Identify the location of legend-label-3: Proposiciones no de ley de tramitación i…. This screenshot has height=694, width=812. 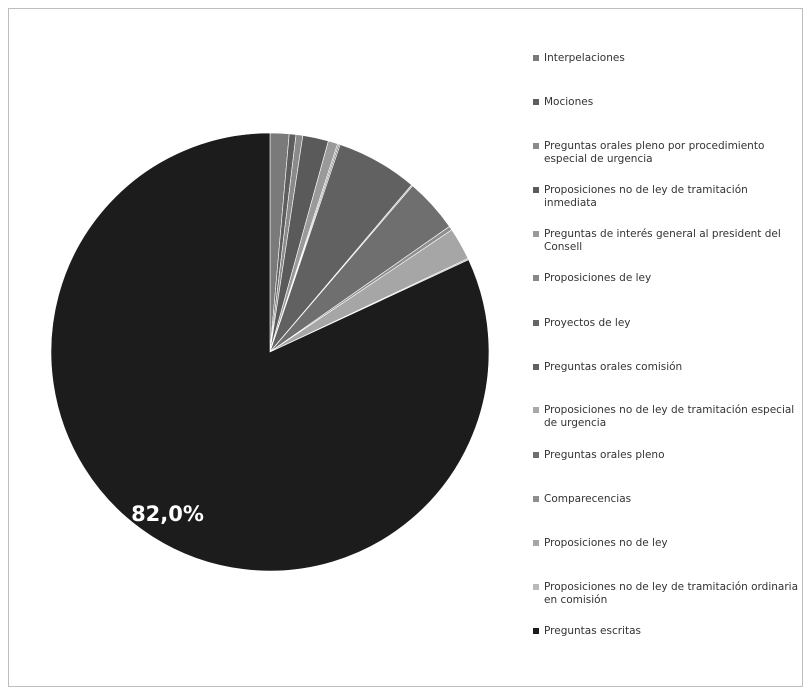
(668, 197).